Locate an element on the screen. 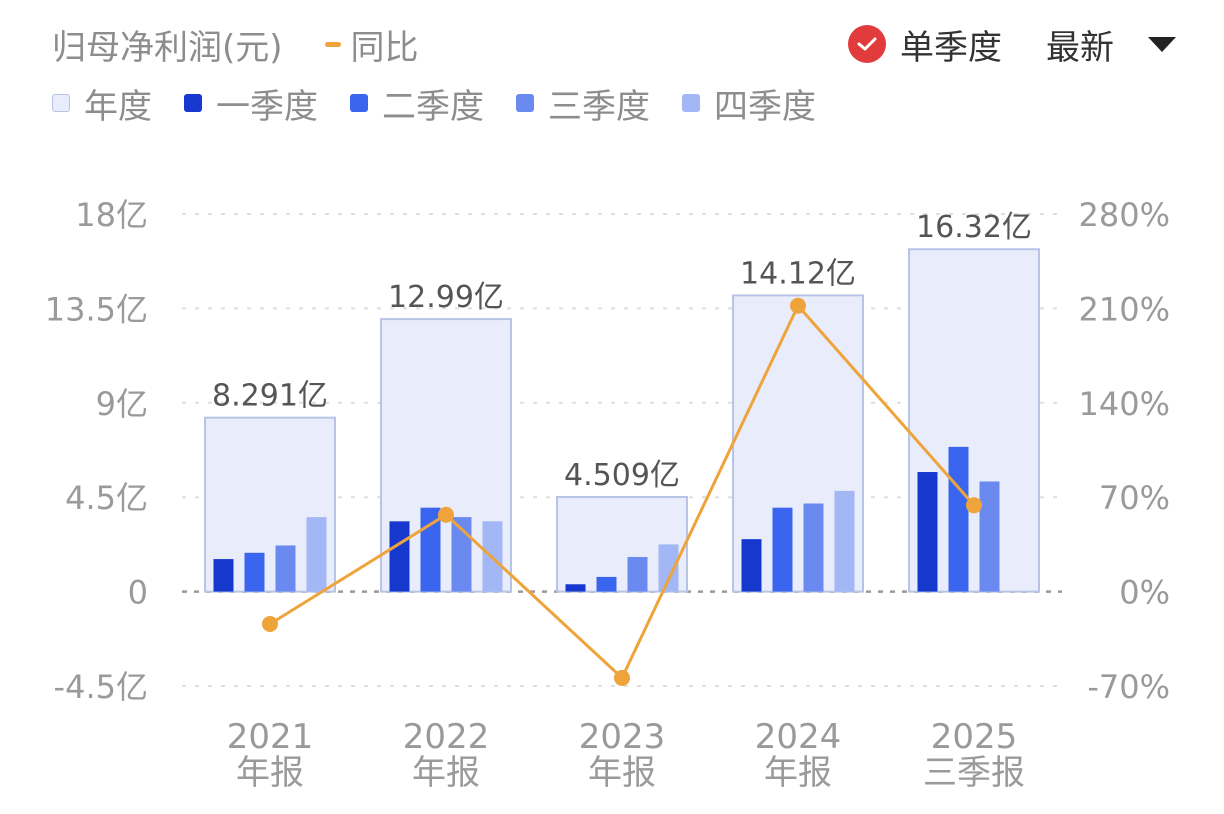 The width and height of the screenshot is (1224, 814). single-quarter-toggle: 单季度 is located at coordinates (925, 44).